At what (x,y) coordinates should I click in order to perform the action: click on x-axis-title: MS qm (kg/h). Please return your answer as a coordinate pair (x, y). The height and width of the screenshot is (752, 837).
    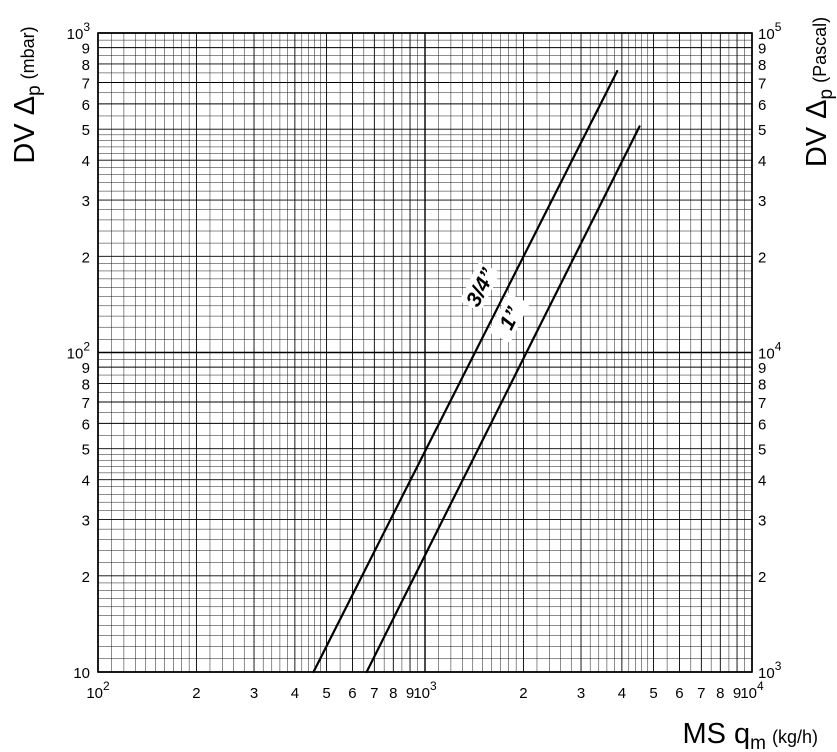
    Looking at the image, I should click on (750, 735).